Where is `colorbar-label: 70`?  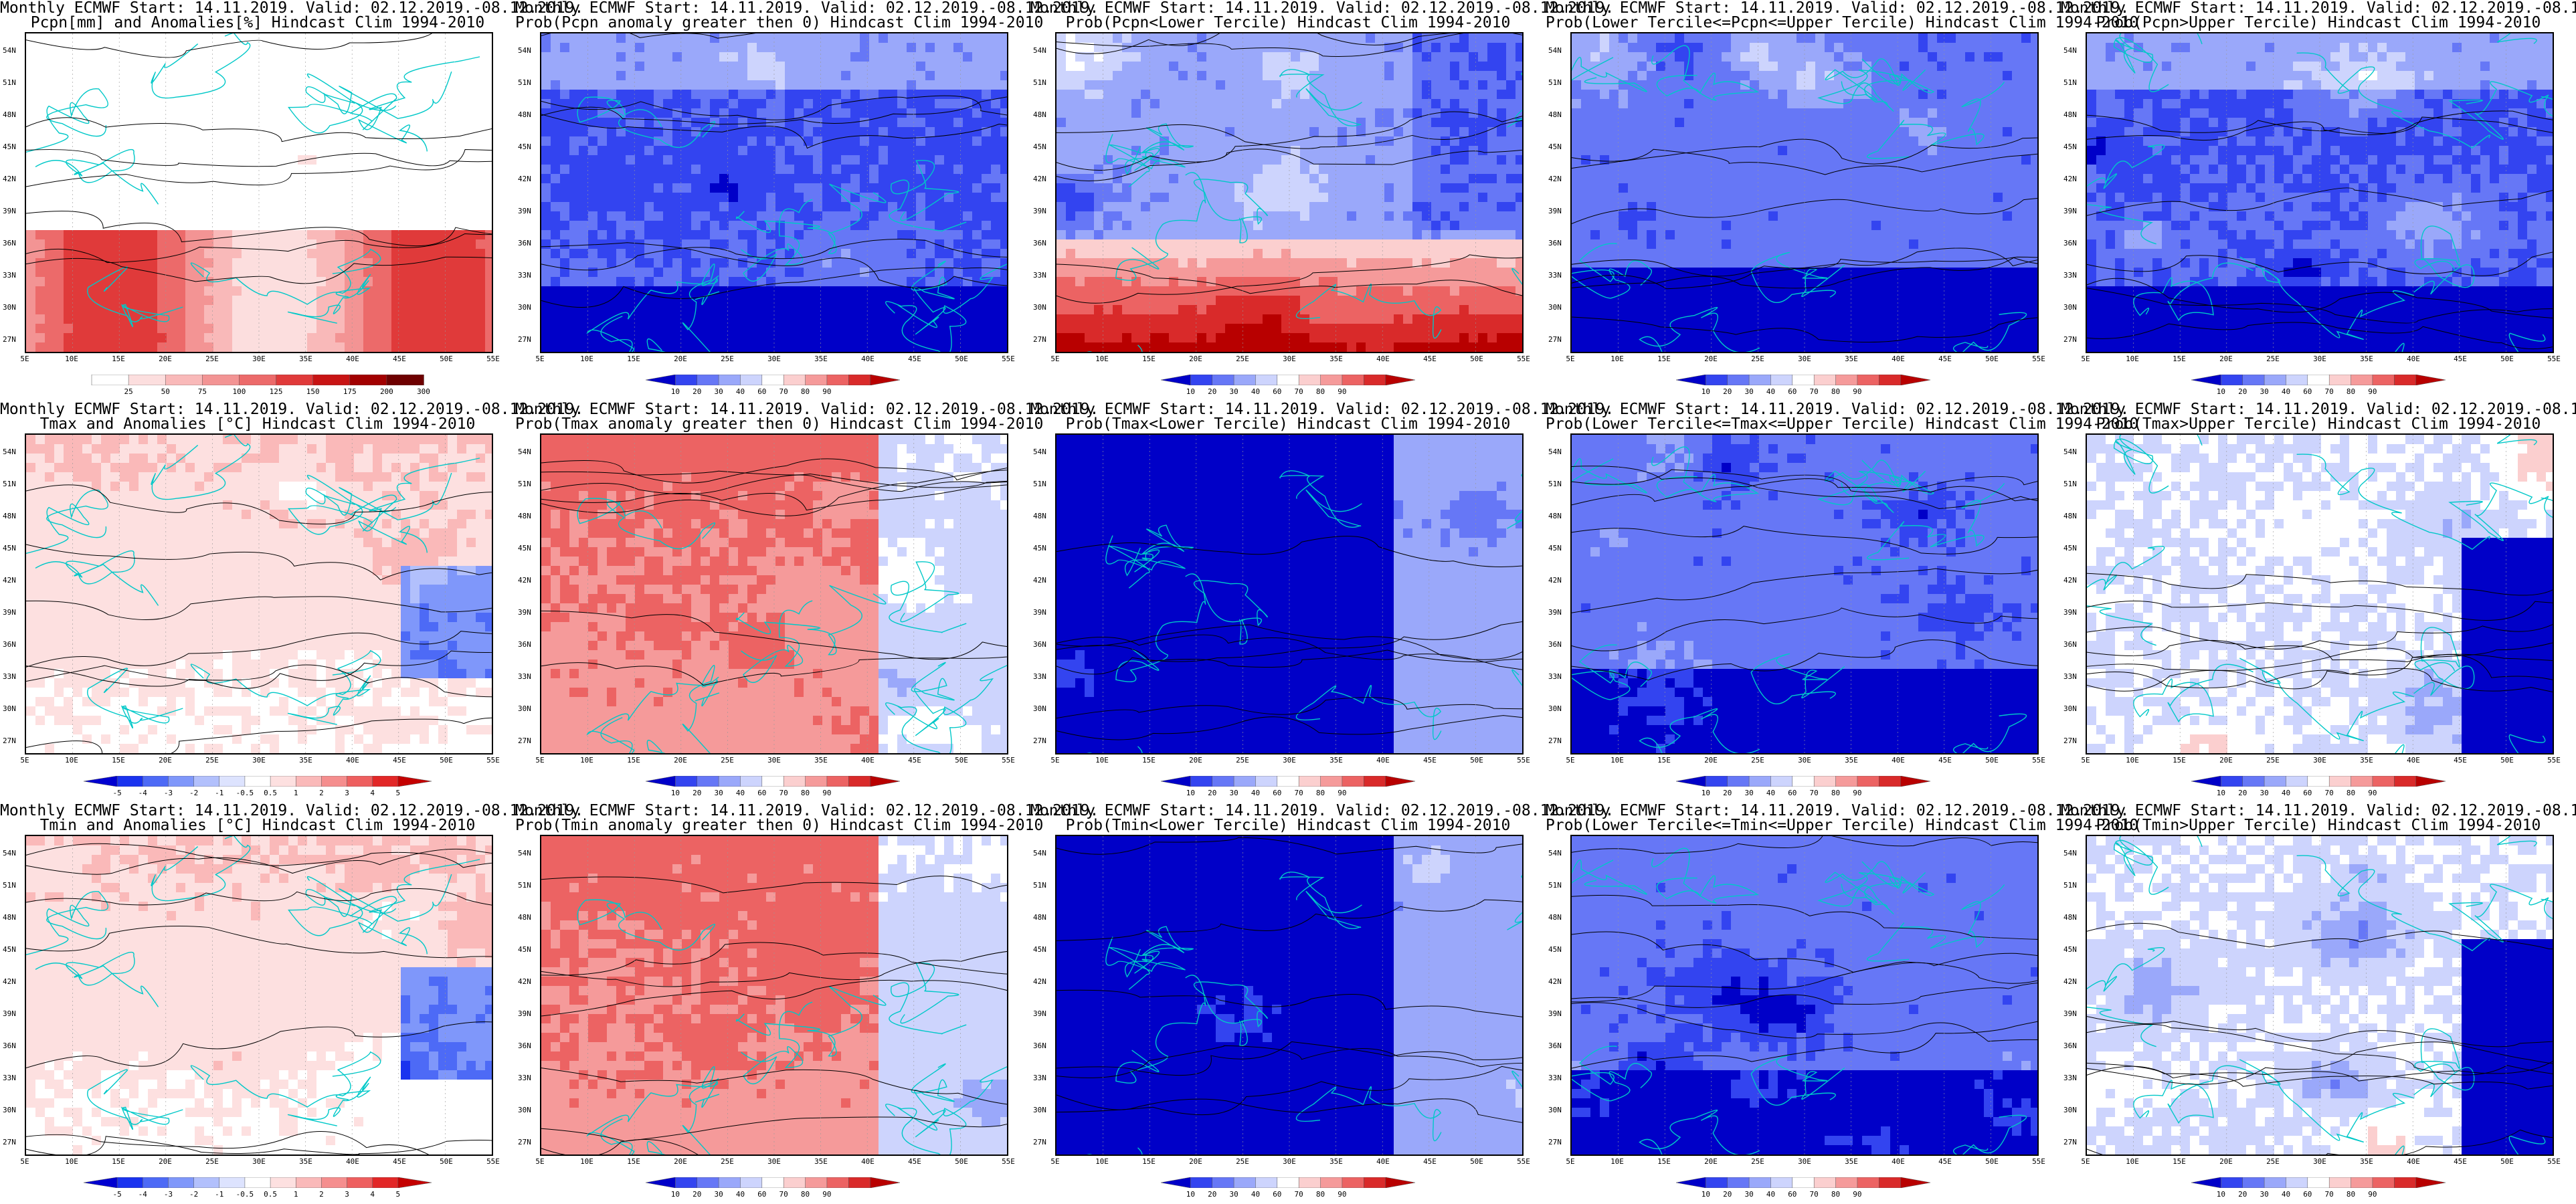 colorbar-label: 70 is located at coordinates (1299, 793).